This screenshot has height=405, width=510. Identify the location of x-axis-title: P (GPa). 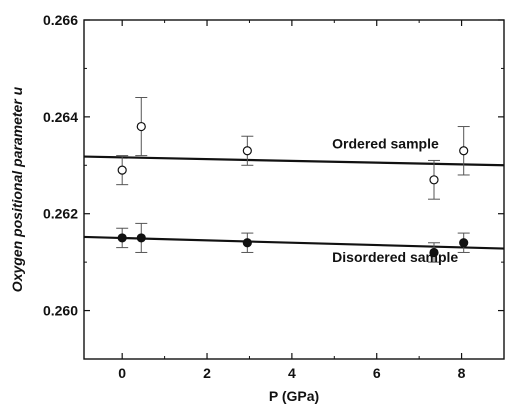
(294, 396).